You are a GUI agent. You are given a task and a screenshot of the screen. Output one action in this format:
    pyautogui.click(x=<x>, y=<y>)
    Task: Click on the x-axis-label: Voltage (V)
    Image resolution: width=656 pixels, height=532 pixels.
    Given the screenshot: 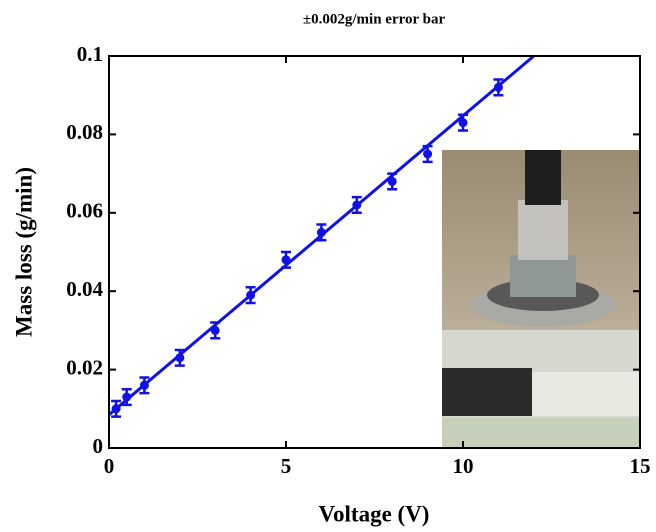 What is the action you would take?
    pyautogui.click(x=374, y=513)
    